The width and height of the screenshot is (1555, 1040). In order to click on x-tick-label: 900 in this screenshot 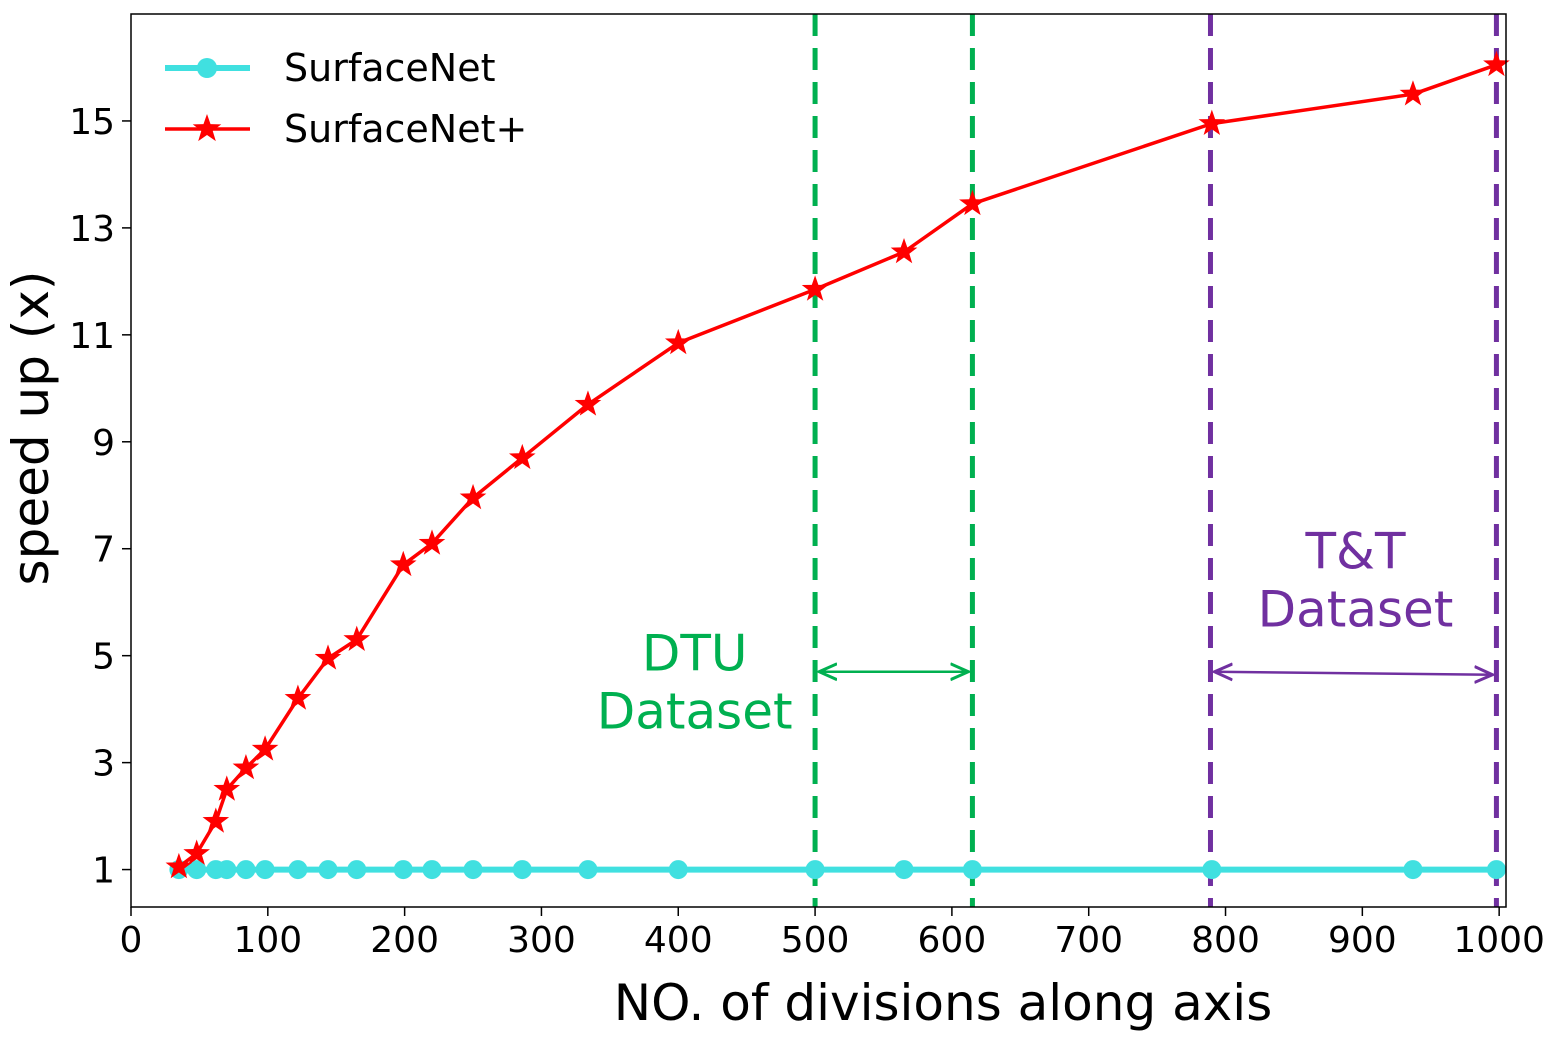, I will do `click(1362, 940)`.